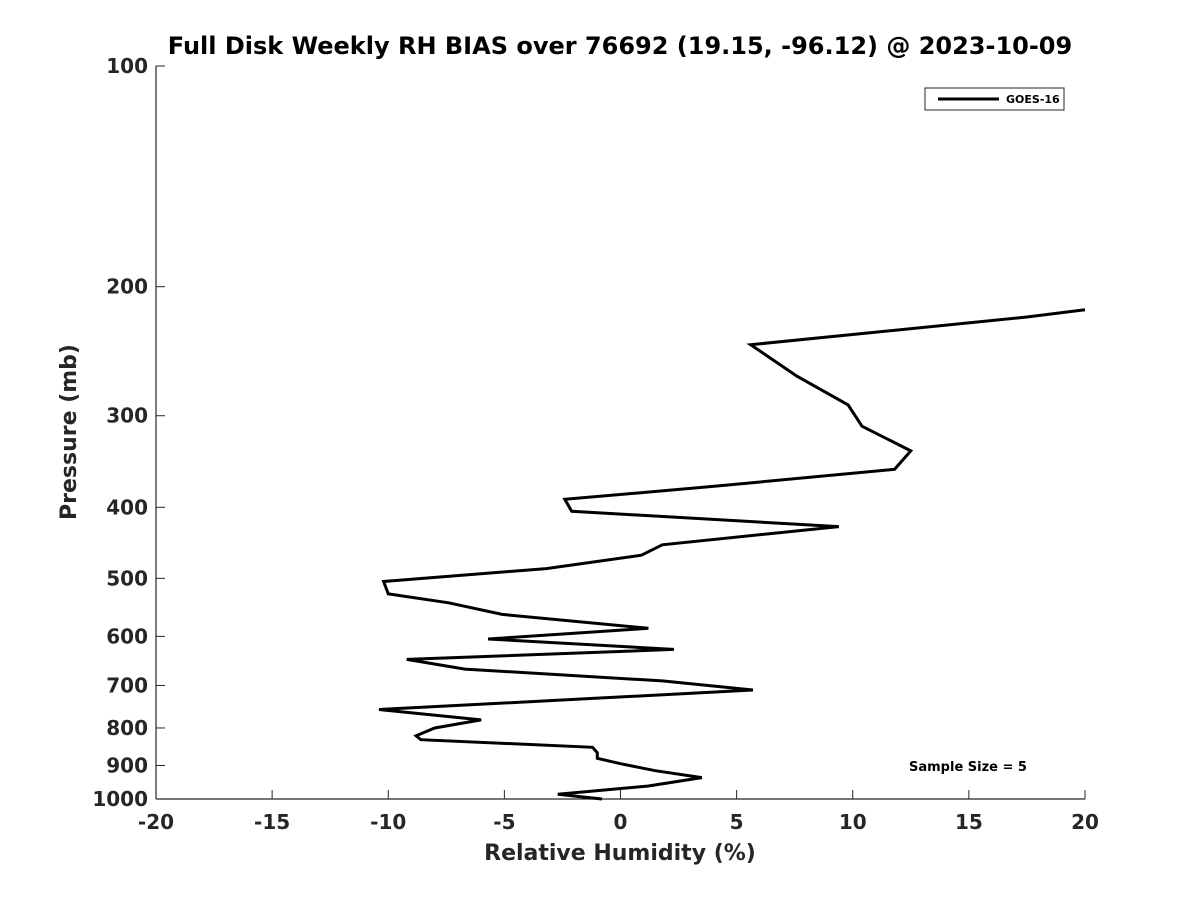 The image size is (1200, 900). I want to click on y-tick-label: 500, so click(127, 578).